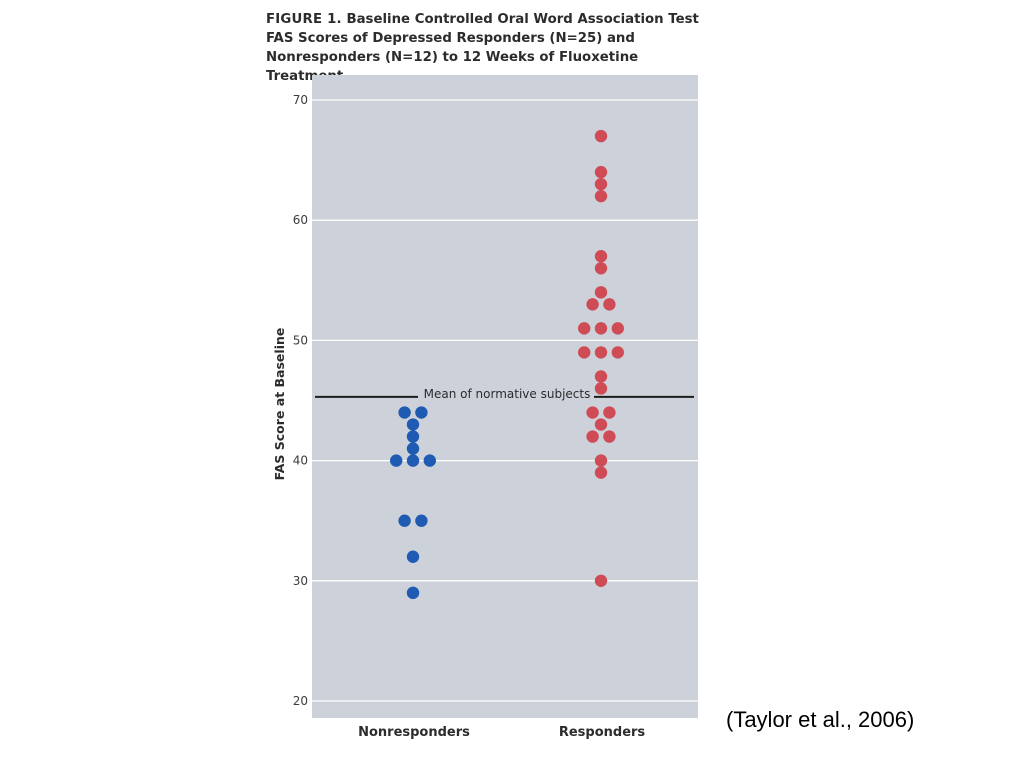  What do you see at coordinates (507, 394) in the screenshot?
I see `reference-line-label: Mean of normative subjects` at bounding box center [507, 394].